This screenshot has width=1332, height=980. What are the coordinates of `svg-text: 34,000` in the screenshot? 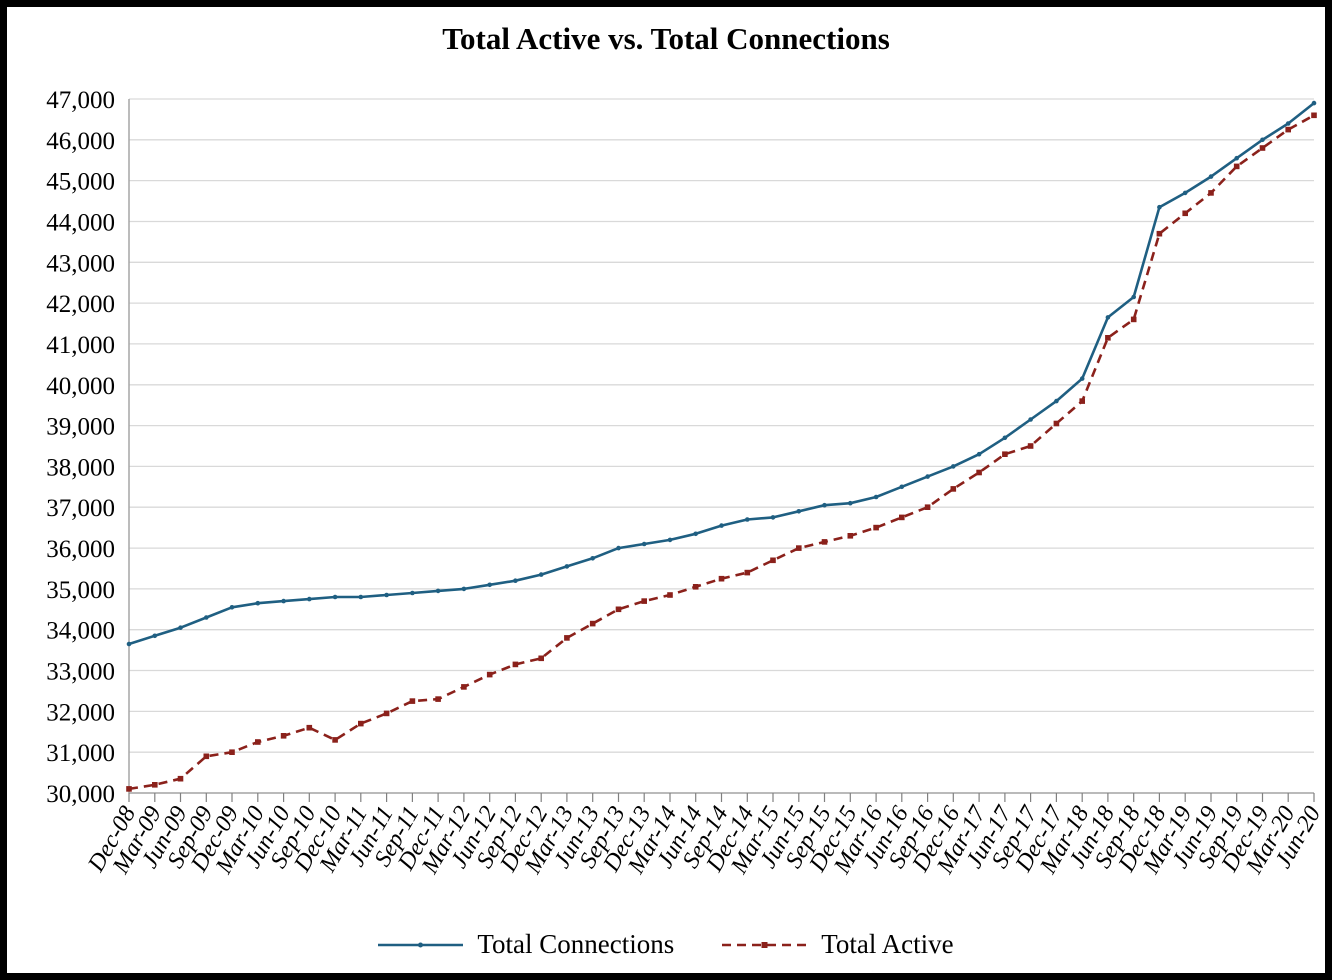 It's located at (80, 631).